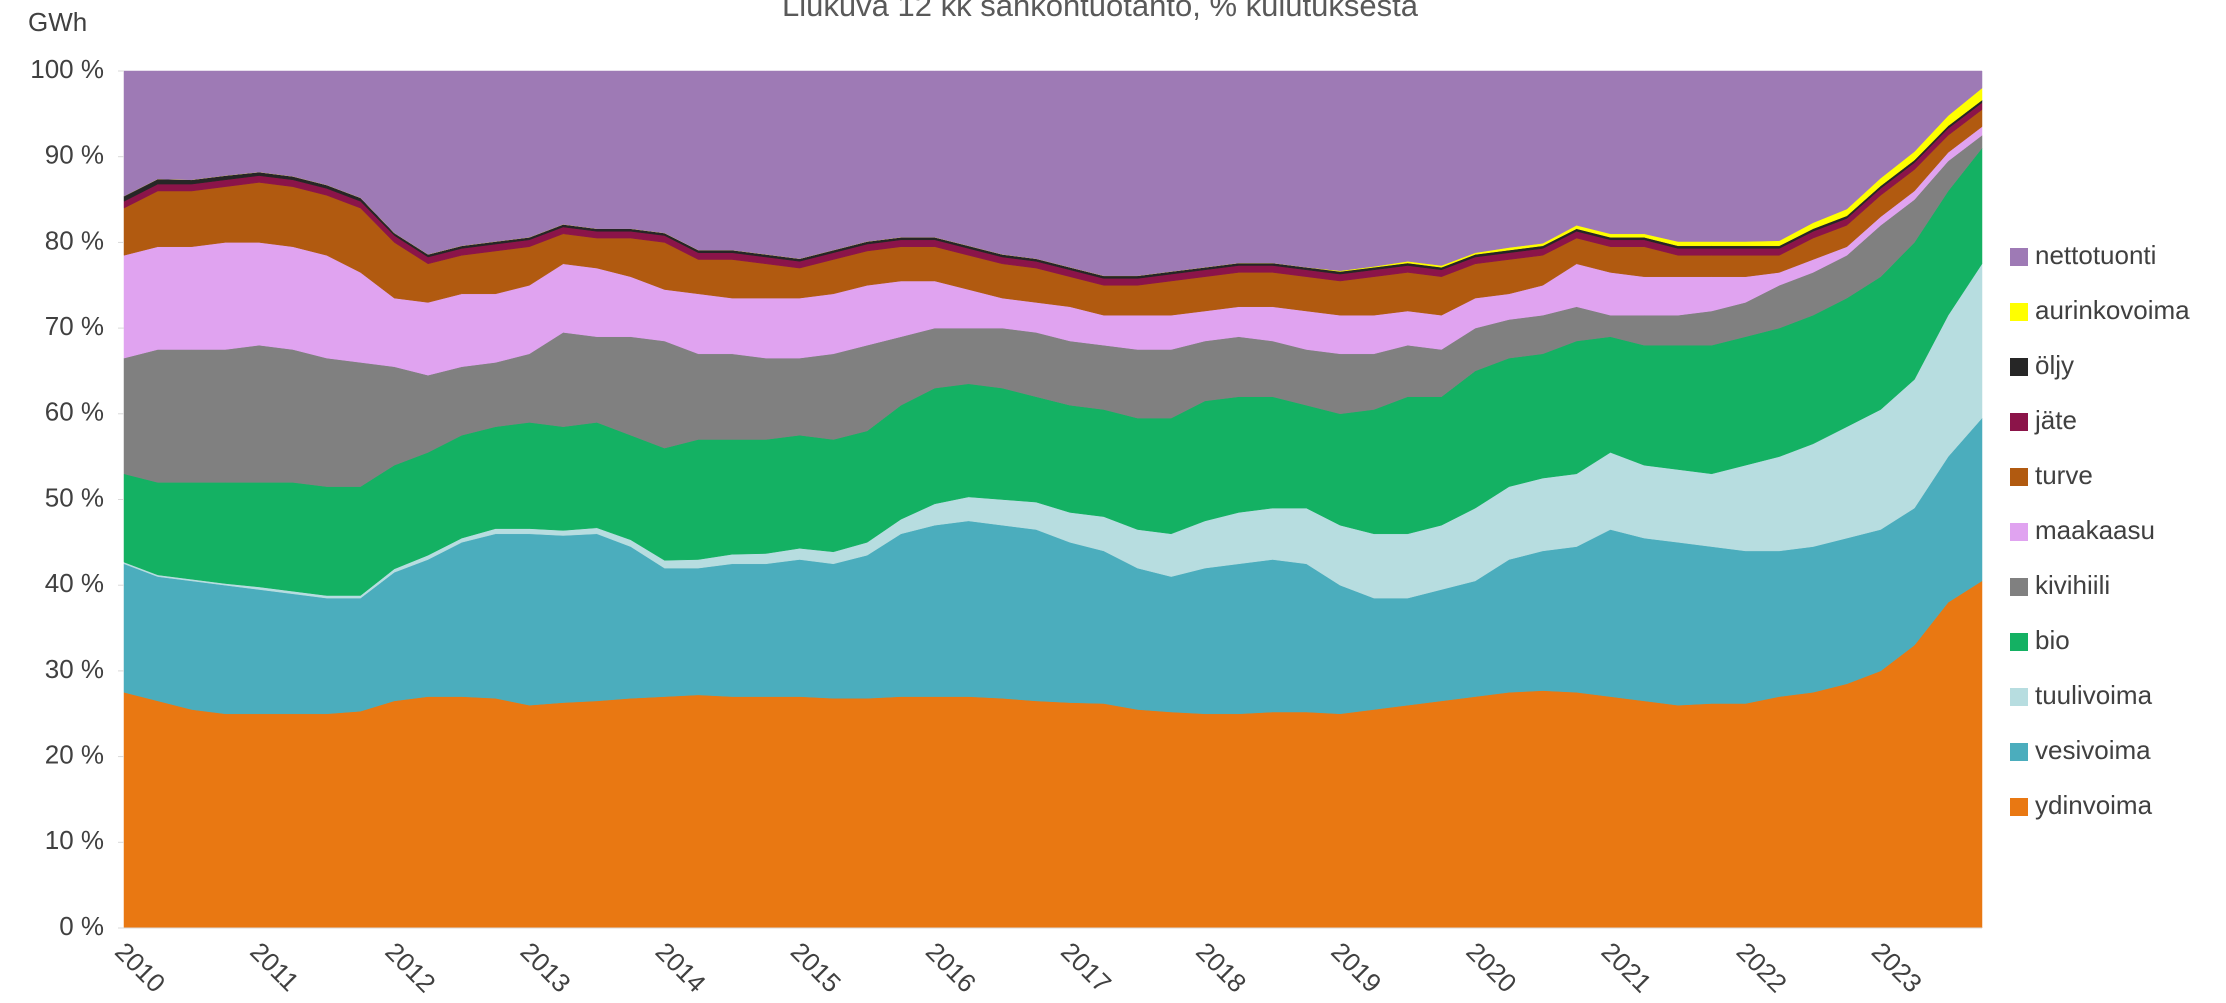 This screenshot has width=2226, height=1003. What do you see at coordinates (74, 240) in the screenshot?
I see `y-tick-label: 80 %` at bounding box center [74, 240].